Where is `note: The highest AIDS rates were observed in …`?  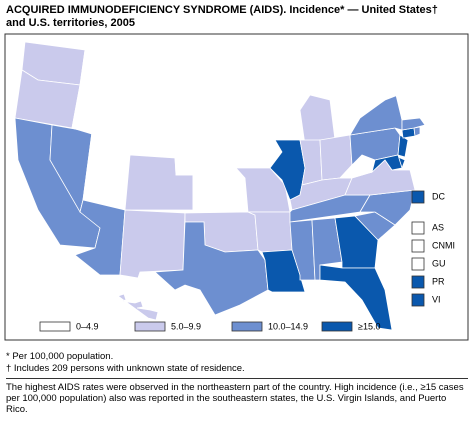 note: The highest AIDS rates were observed in … is located at coordinates (235, 398).